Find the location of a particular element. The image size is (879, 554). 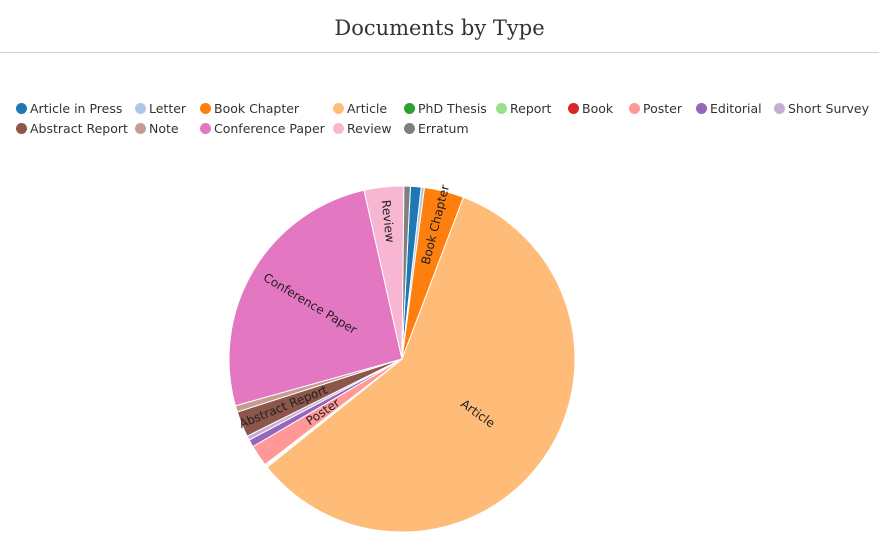

legend-item-conference-paper: Conference Paper is located at coordinates (262, 128).